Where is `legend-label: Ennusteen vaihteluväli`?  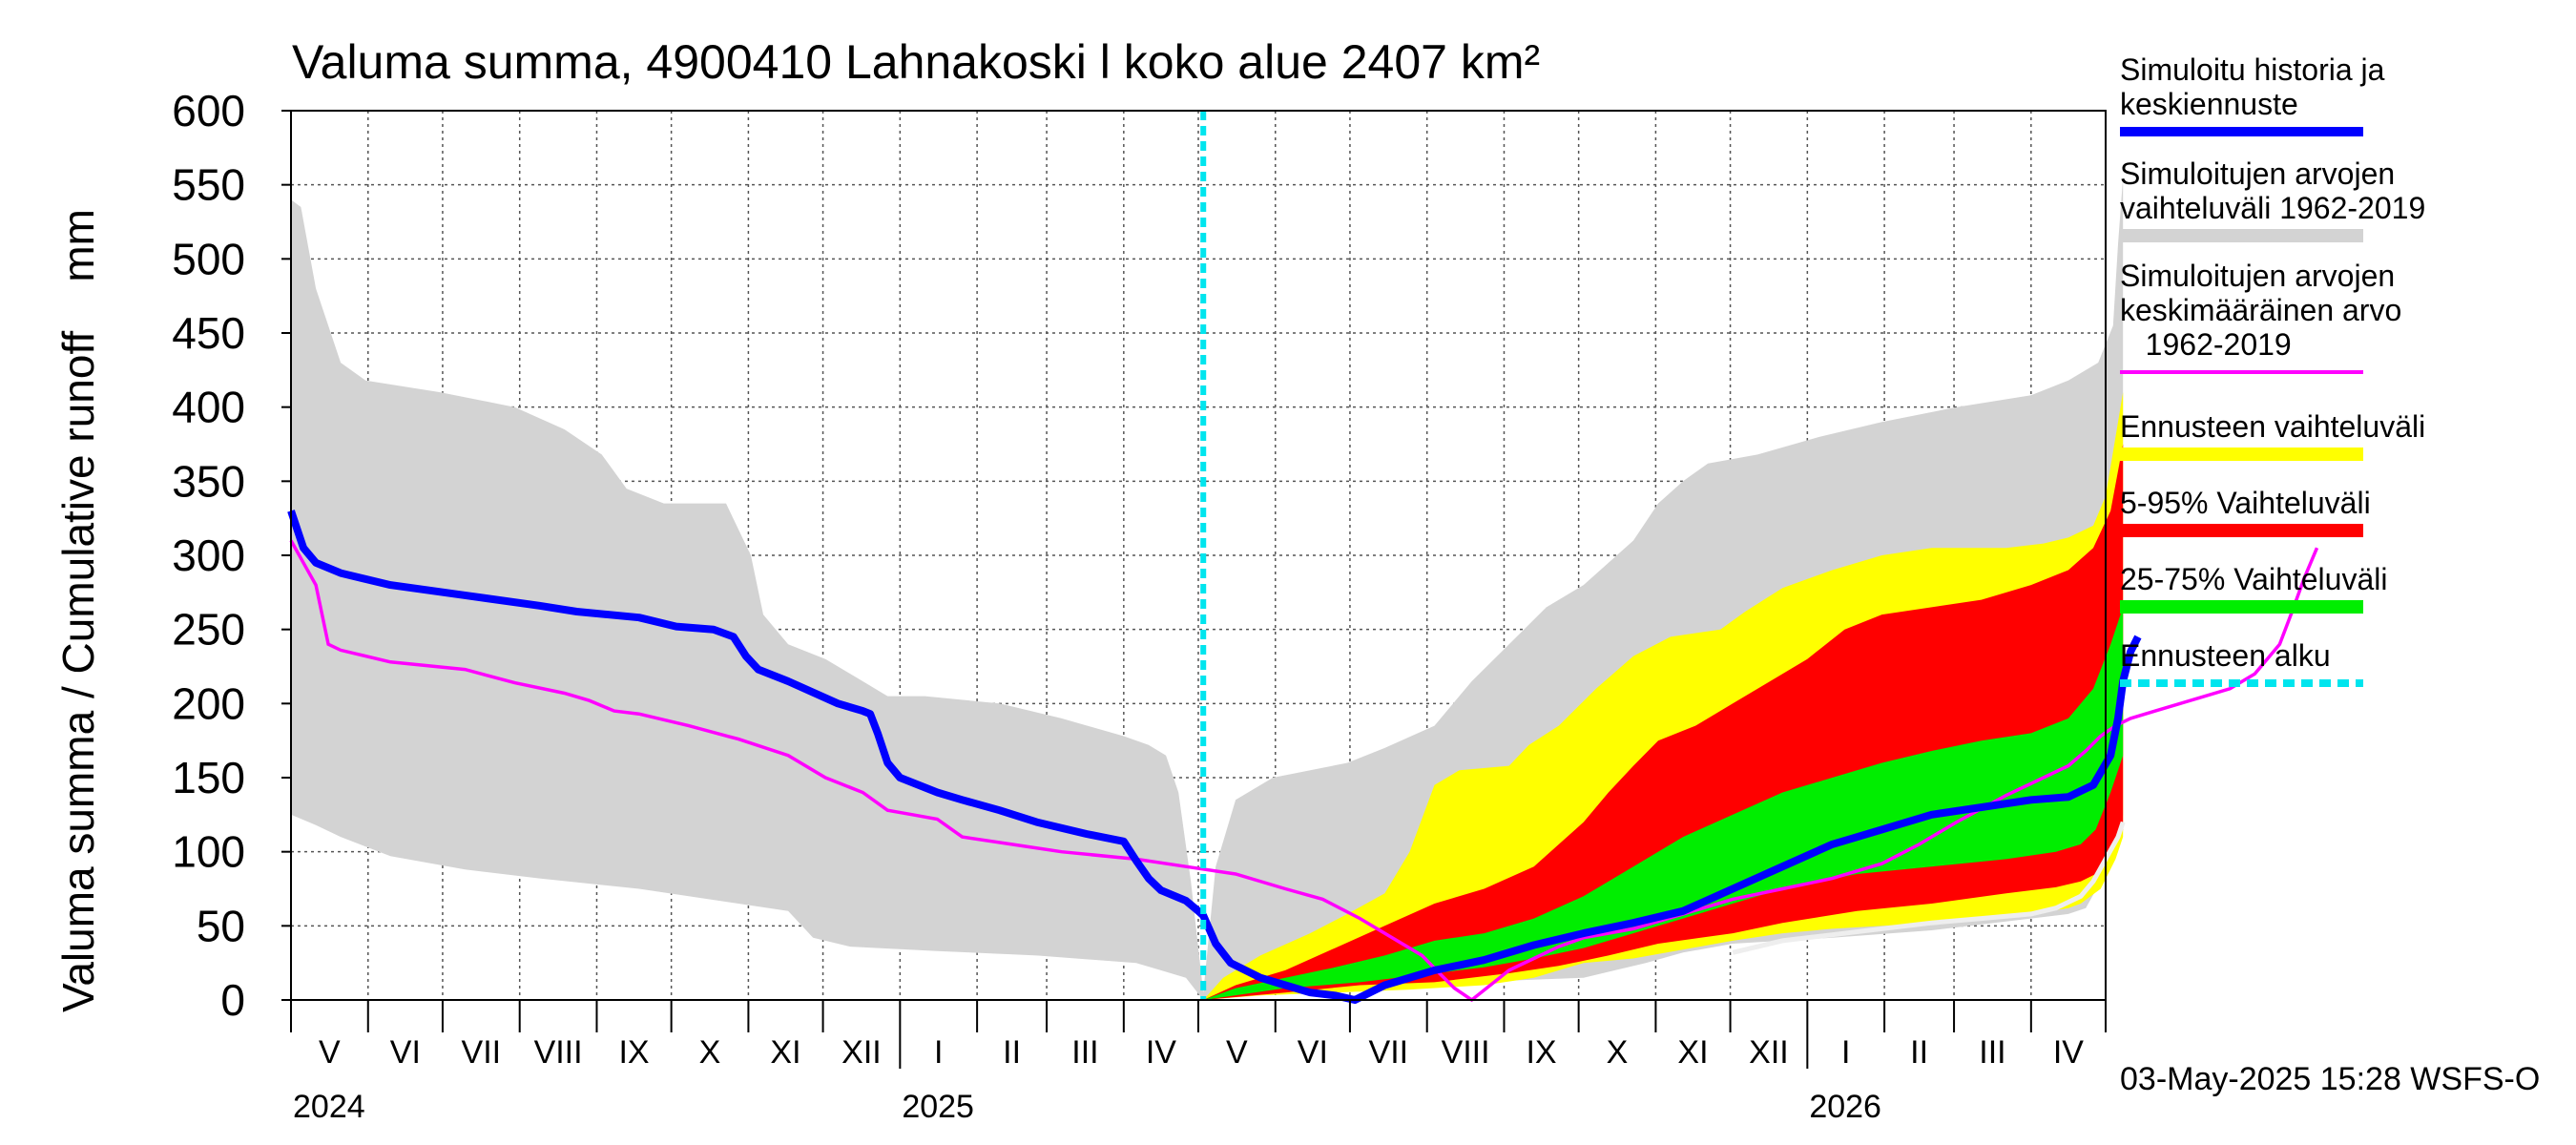 legend-label: Ennusteen vaihteluväli is located at coordinates (2272, 427).